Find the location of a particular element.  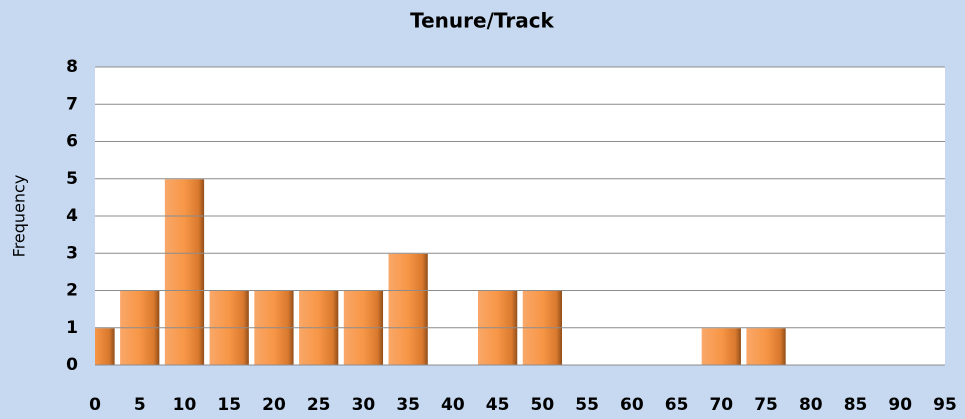

x-tick-label: 60 is located at coordinates (632, 405).